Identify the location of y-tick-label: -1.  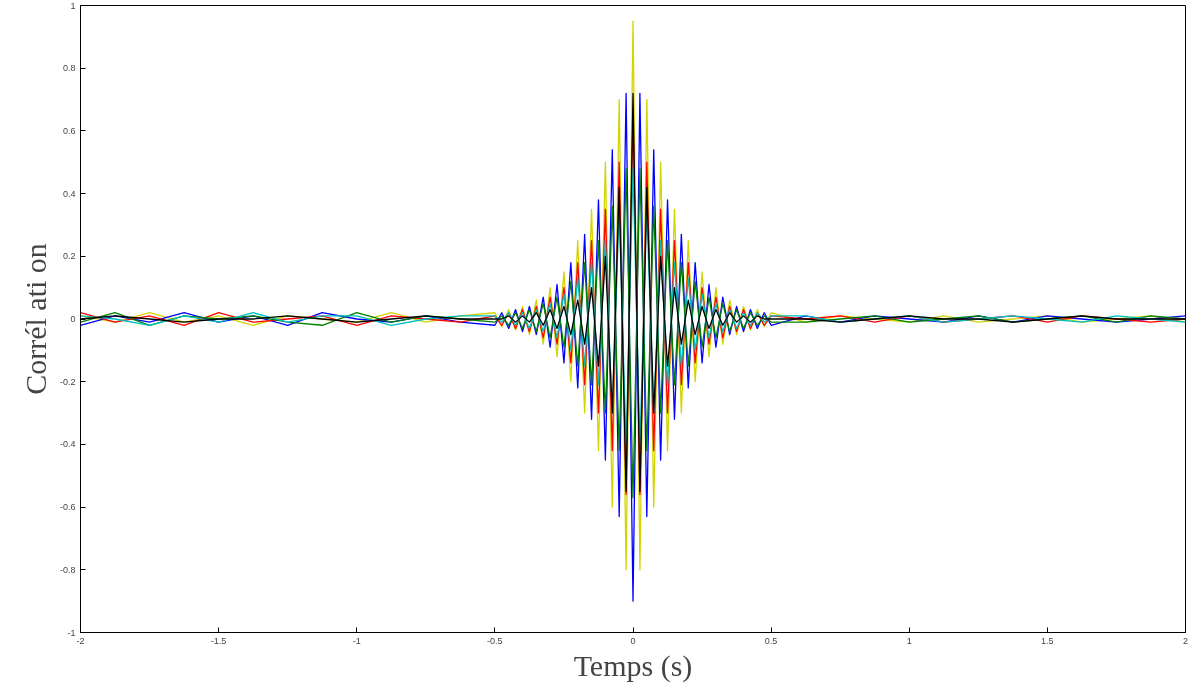
(71, 632).